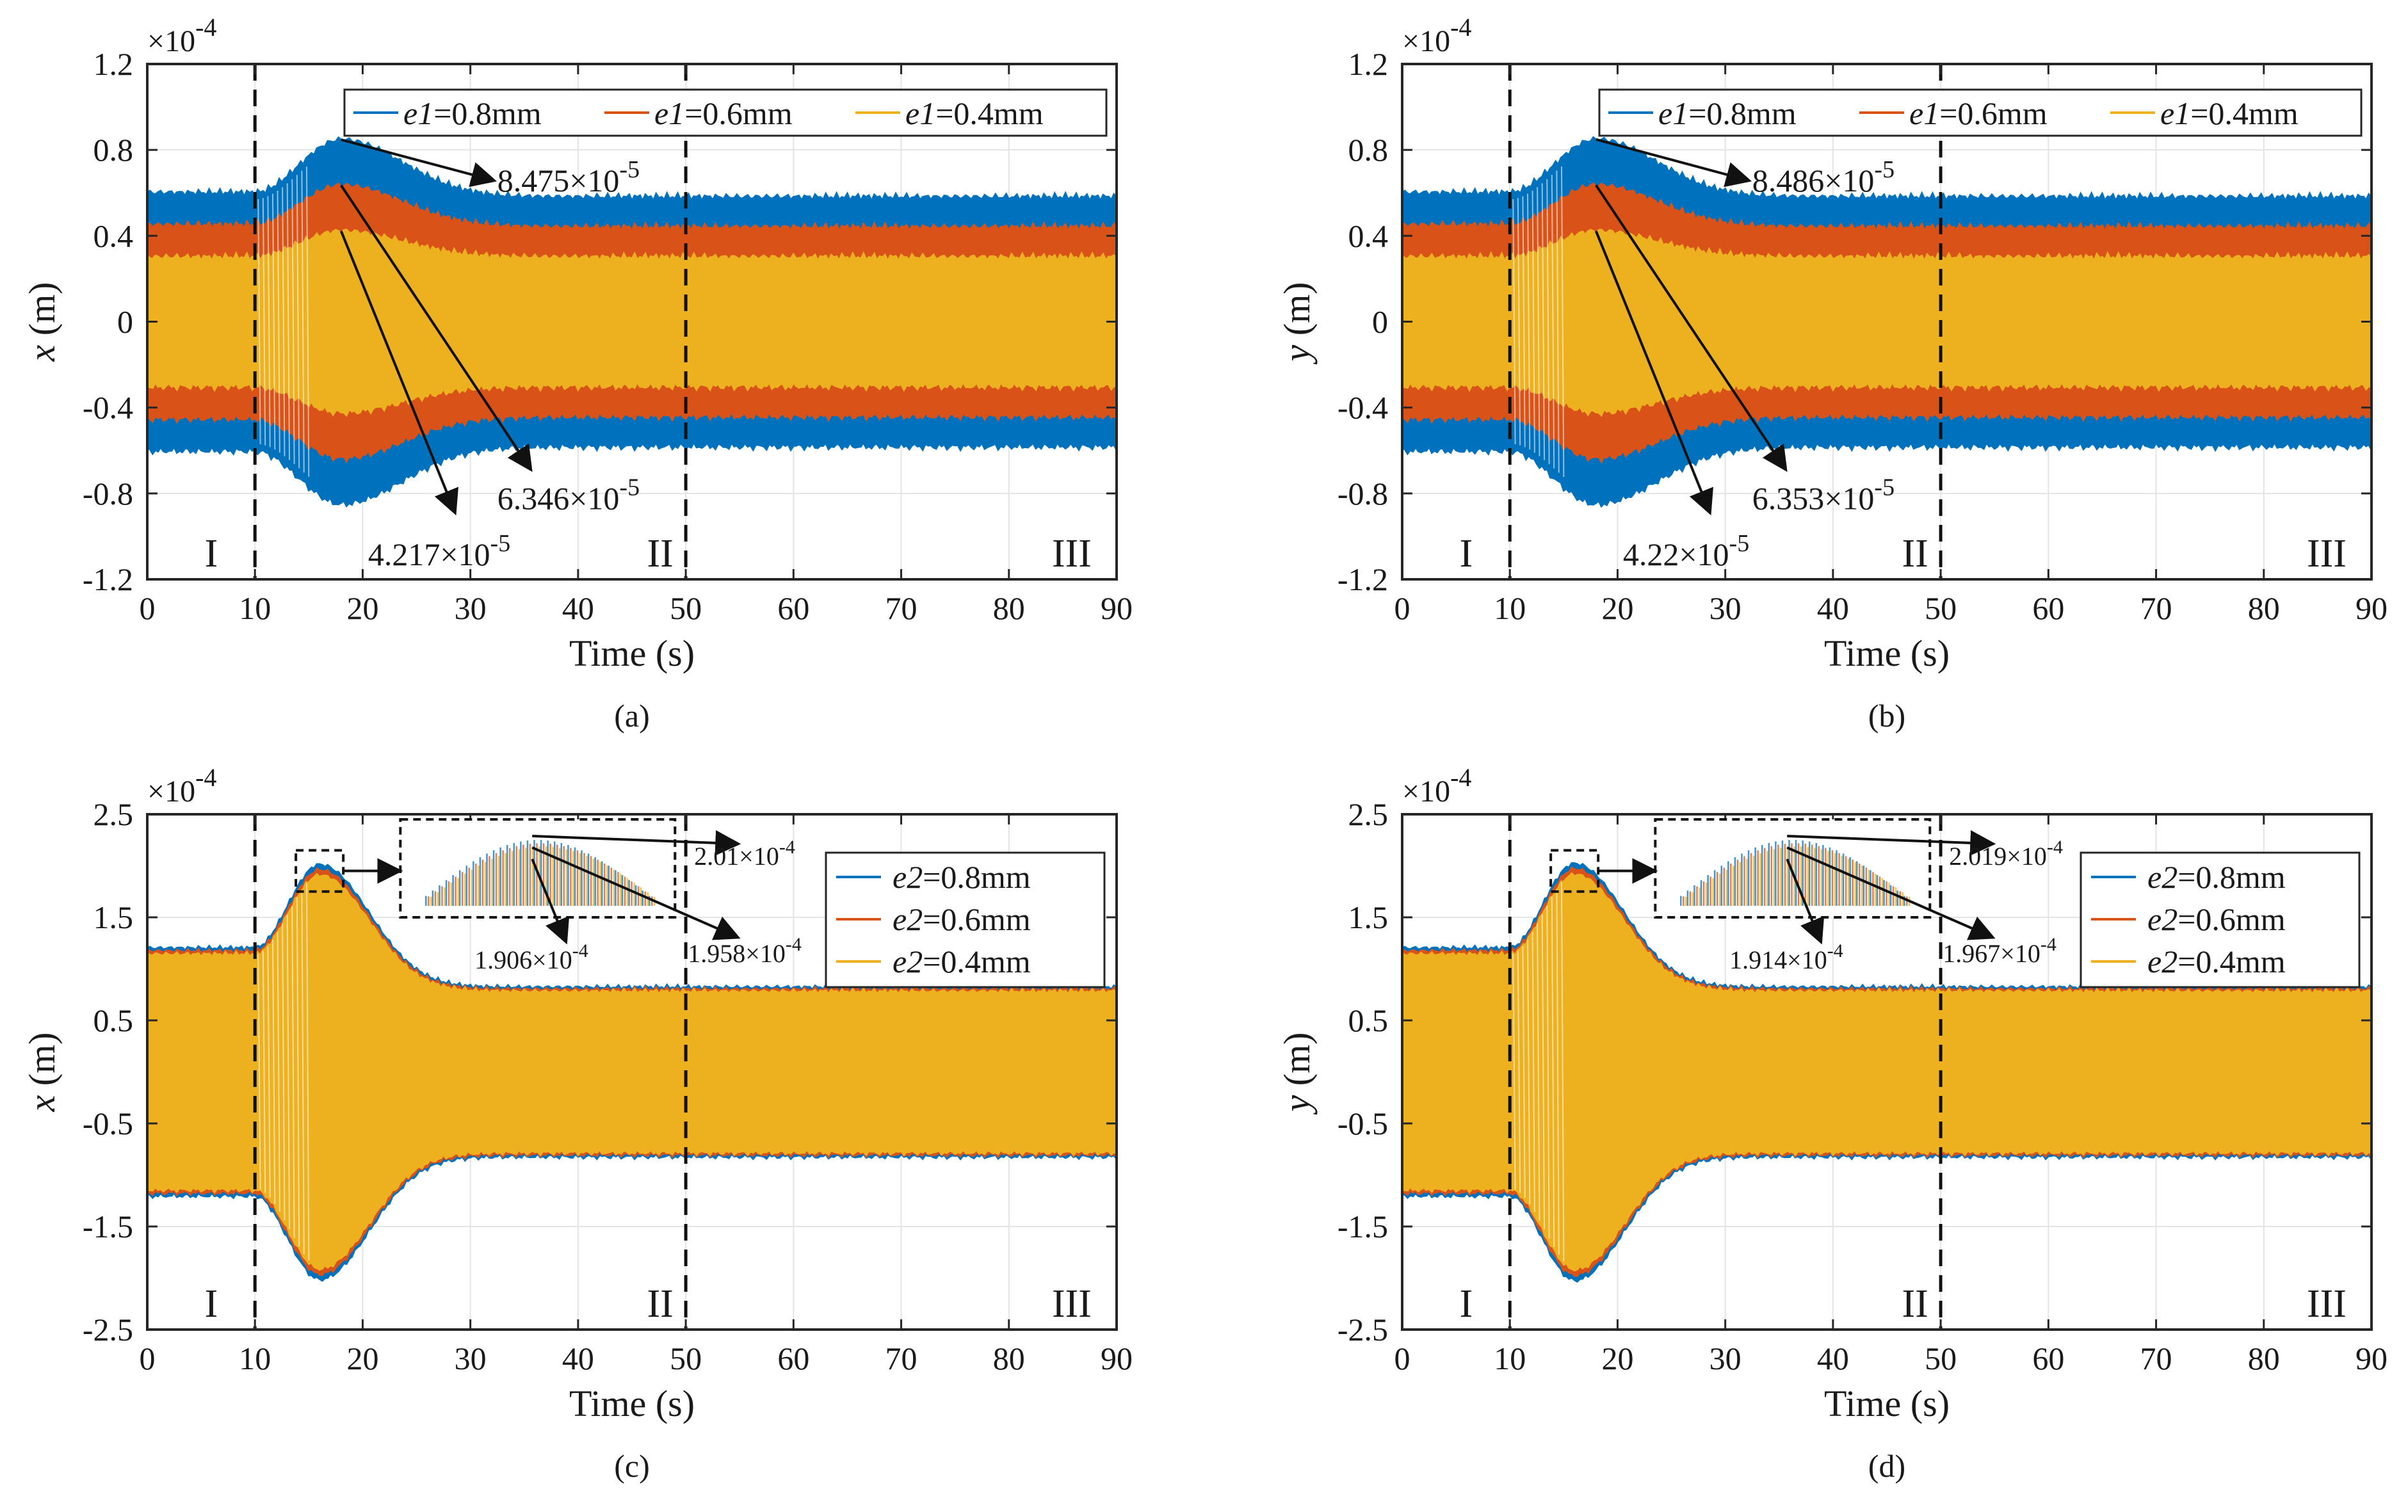 Image resolution: width=2408 pixels, height=1512 pixels. What do you see at coordinates (1886, 1466) in the screenshot?
I see `panel-label: (d)` at bounding box center [1886, 1466].